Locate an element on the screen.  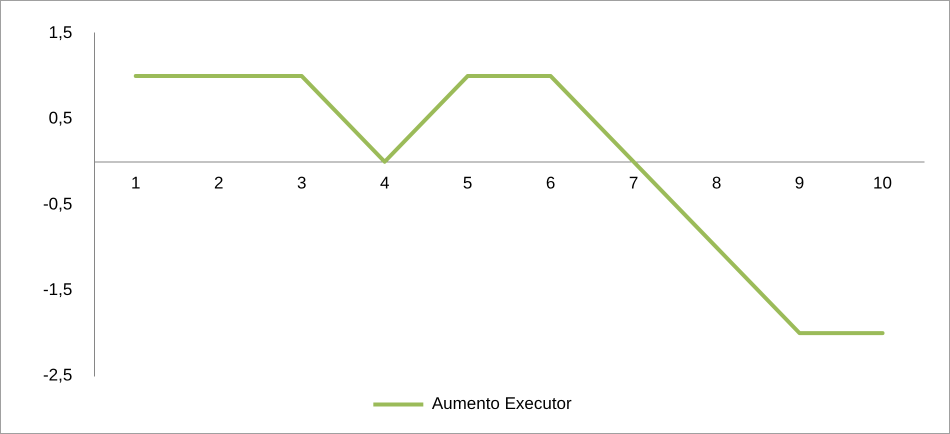
x-tick-label: 1 is located at coordinates (136, 183).